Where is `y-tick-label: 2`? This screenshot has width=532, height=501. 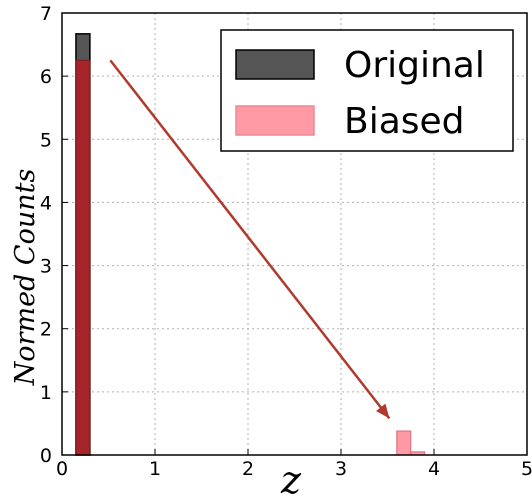 y-tick-label: 2 is located at coordinates (46, 330).